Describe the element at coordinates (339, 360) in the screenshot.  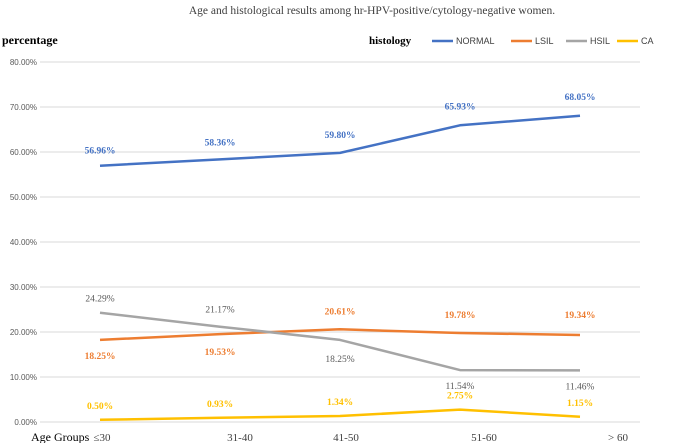
I see `data-label-hsil: 18.25%` at that location.